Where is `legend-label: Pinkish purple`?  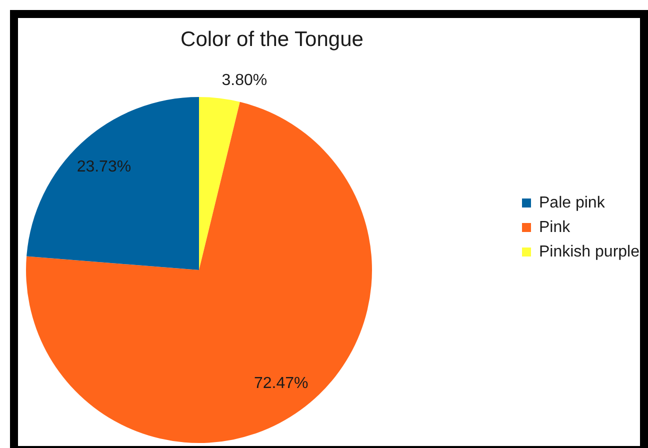
legend-label: Pinkish purple is located at coordinates (589, 251).